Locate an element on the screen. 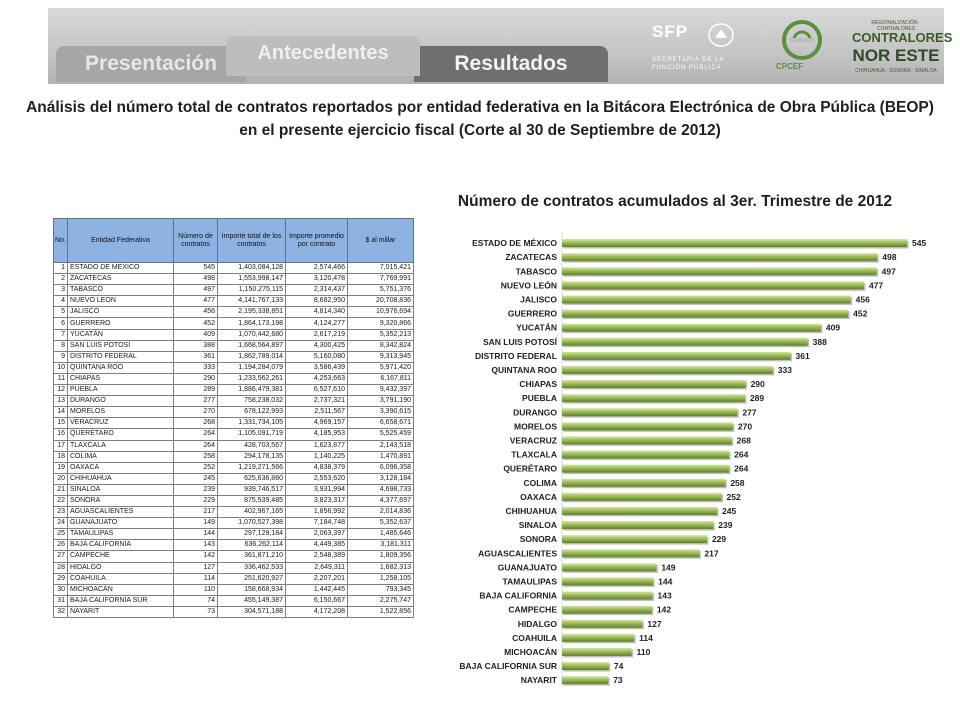 The image size is (960, 720). tab-antecedentes: Antecedentes is located at coordinates (323, 56).